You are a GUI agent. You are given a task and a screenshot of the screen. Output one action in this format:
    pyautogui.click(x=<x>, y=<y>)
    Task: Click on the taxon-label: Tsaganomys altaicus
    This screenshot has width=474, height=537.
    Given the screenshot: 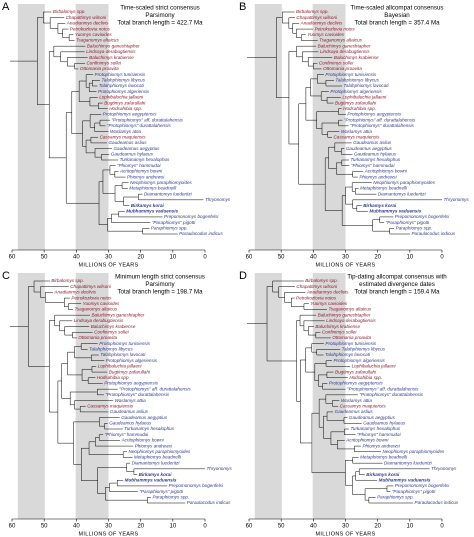 What is the action you would take?
    pyautogui.click(x=95, y=309)
    